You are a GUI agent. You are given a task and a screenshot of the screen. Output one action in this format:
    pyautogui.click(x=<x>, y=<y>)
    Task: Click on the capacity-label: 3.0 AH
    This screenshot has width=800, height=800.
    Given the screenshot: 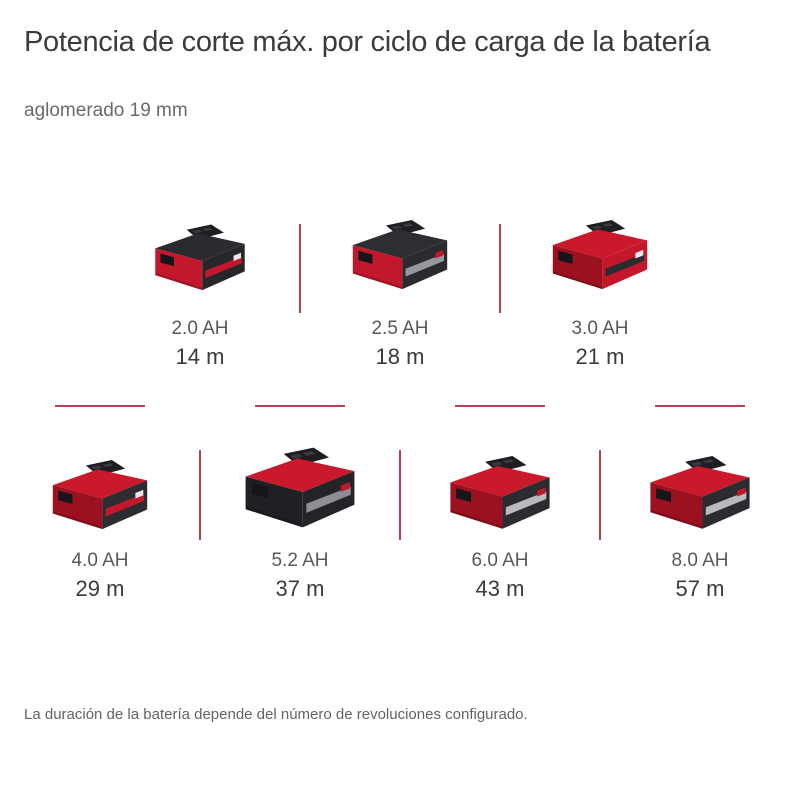 What is the action you would take?
    pyautogui.click(x=600, y=328)
    